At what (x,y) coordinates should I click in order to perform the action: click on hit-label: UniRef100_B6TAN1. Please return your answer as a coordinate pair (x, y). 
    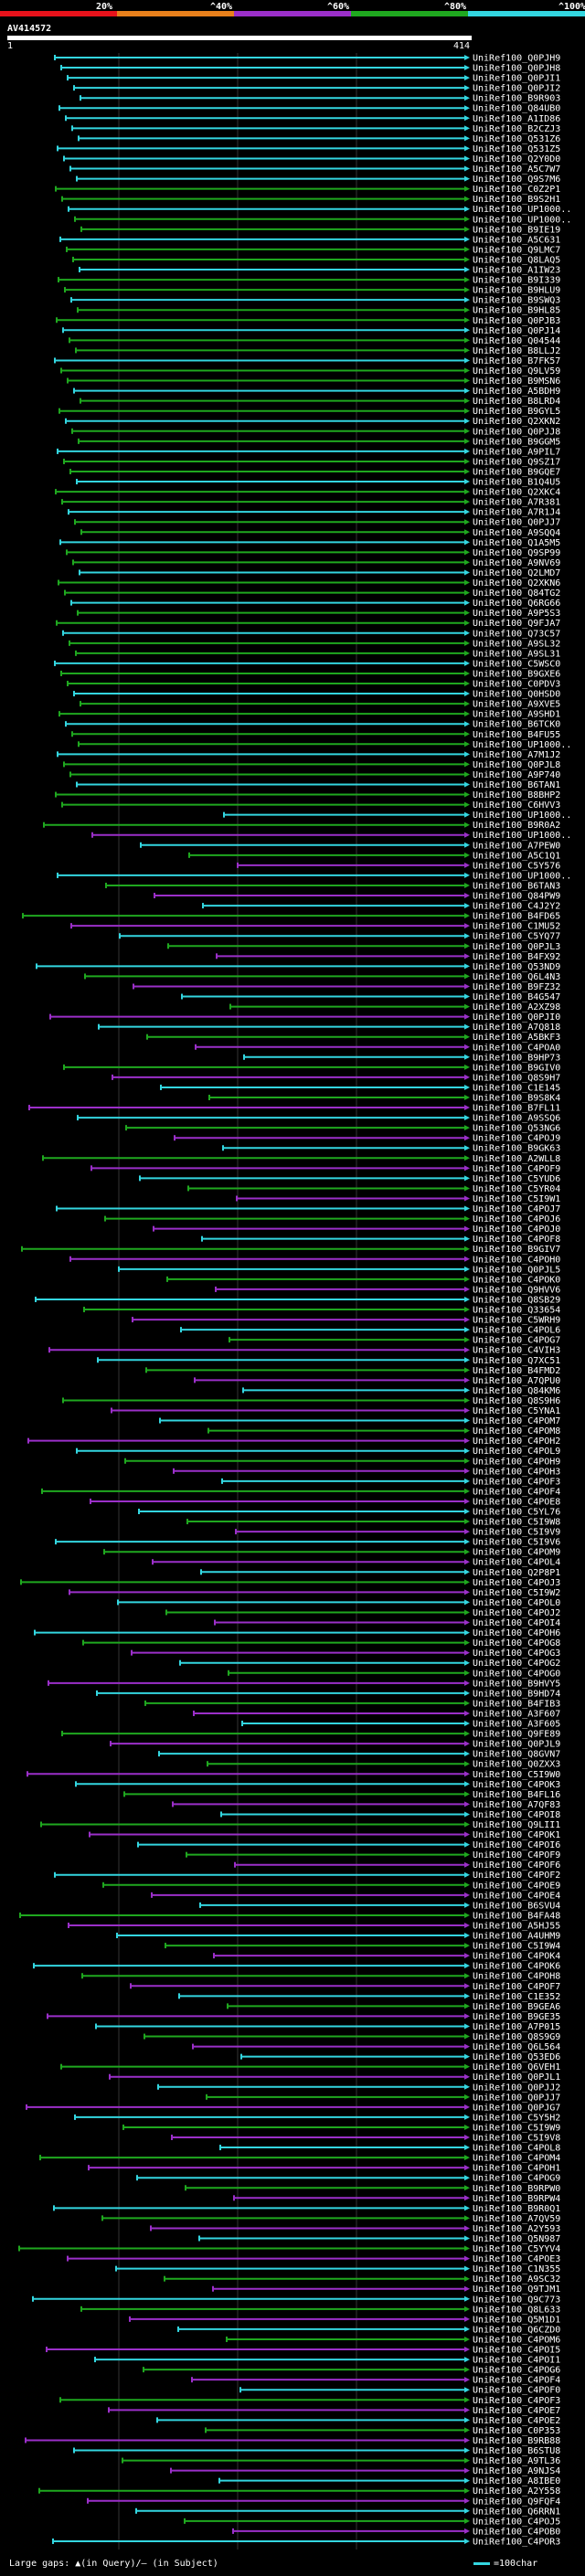
    Looking at the image, I should click on (516, 785).